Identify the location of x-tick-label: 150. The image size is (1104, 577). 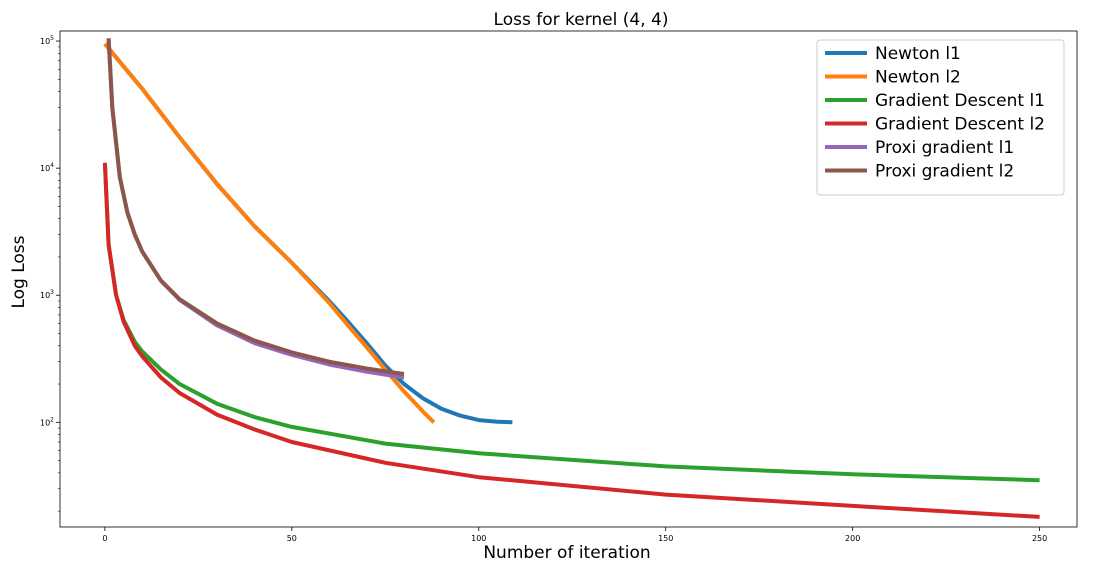
(665, 538).